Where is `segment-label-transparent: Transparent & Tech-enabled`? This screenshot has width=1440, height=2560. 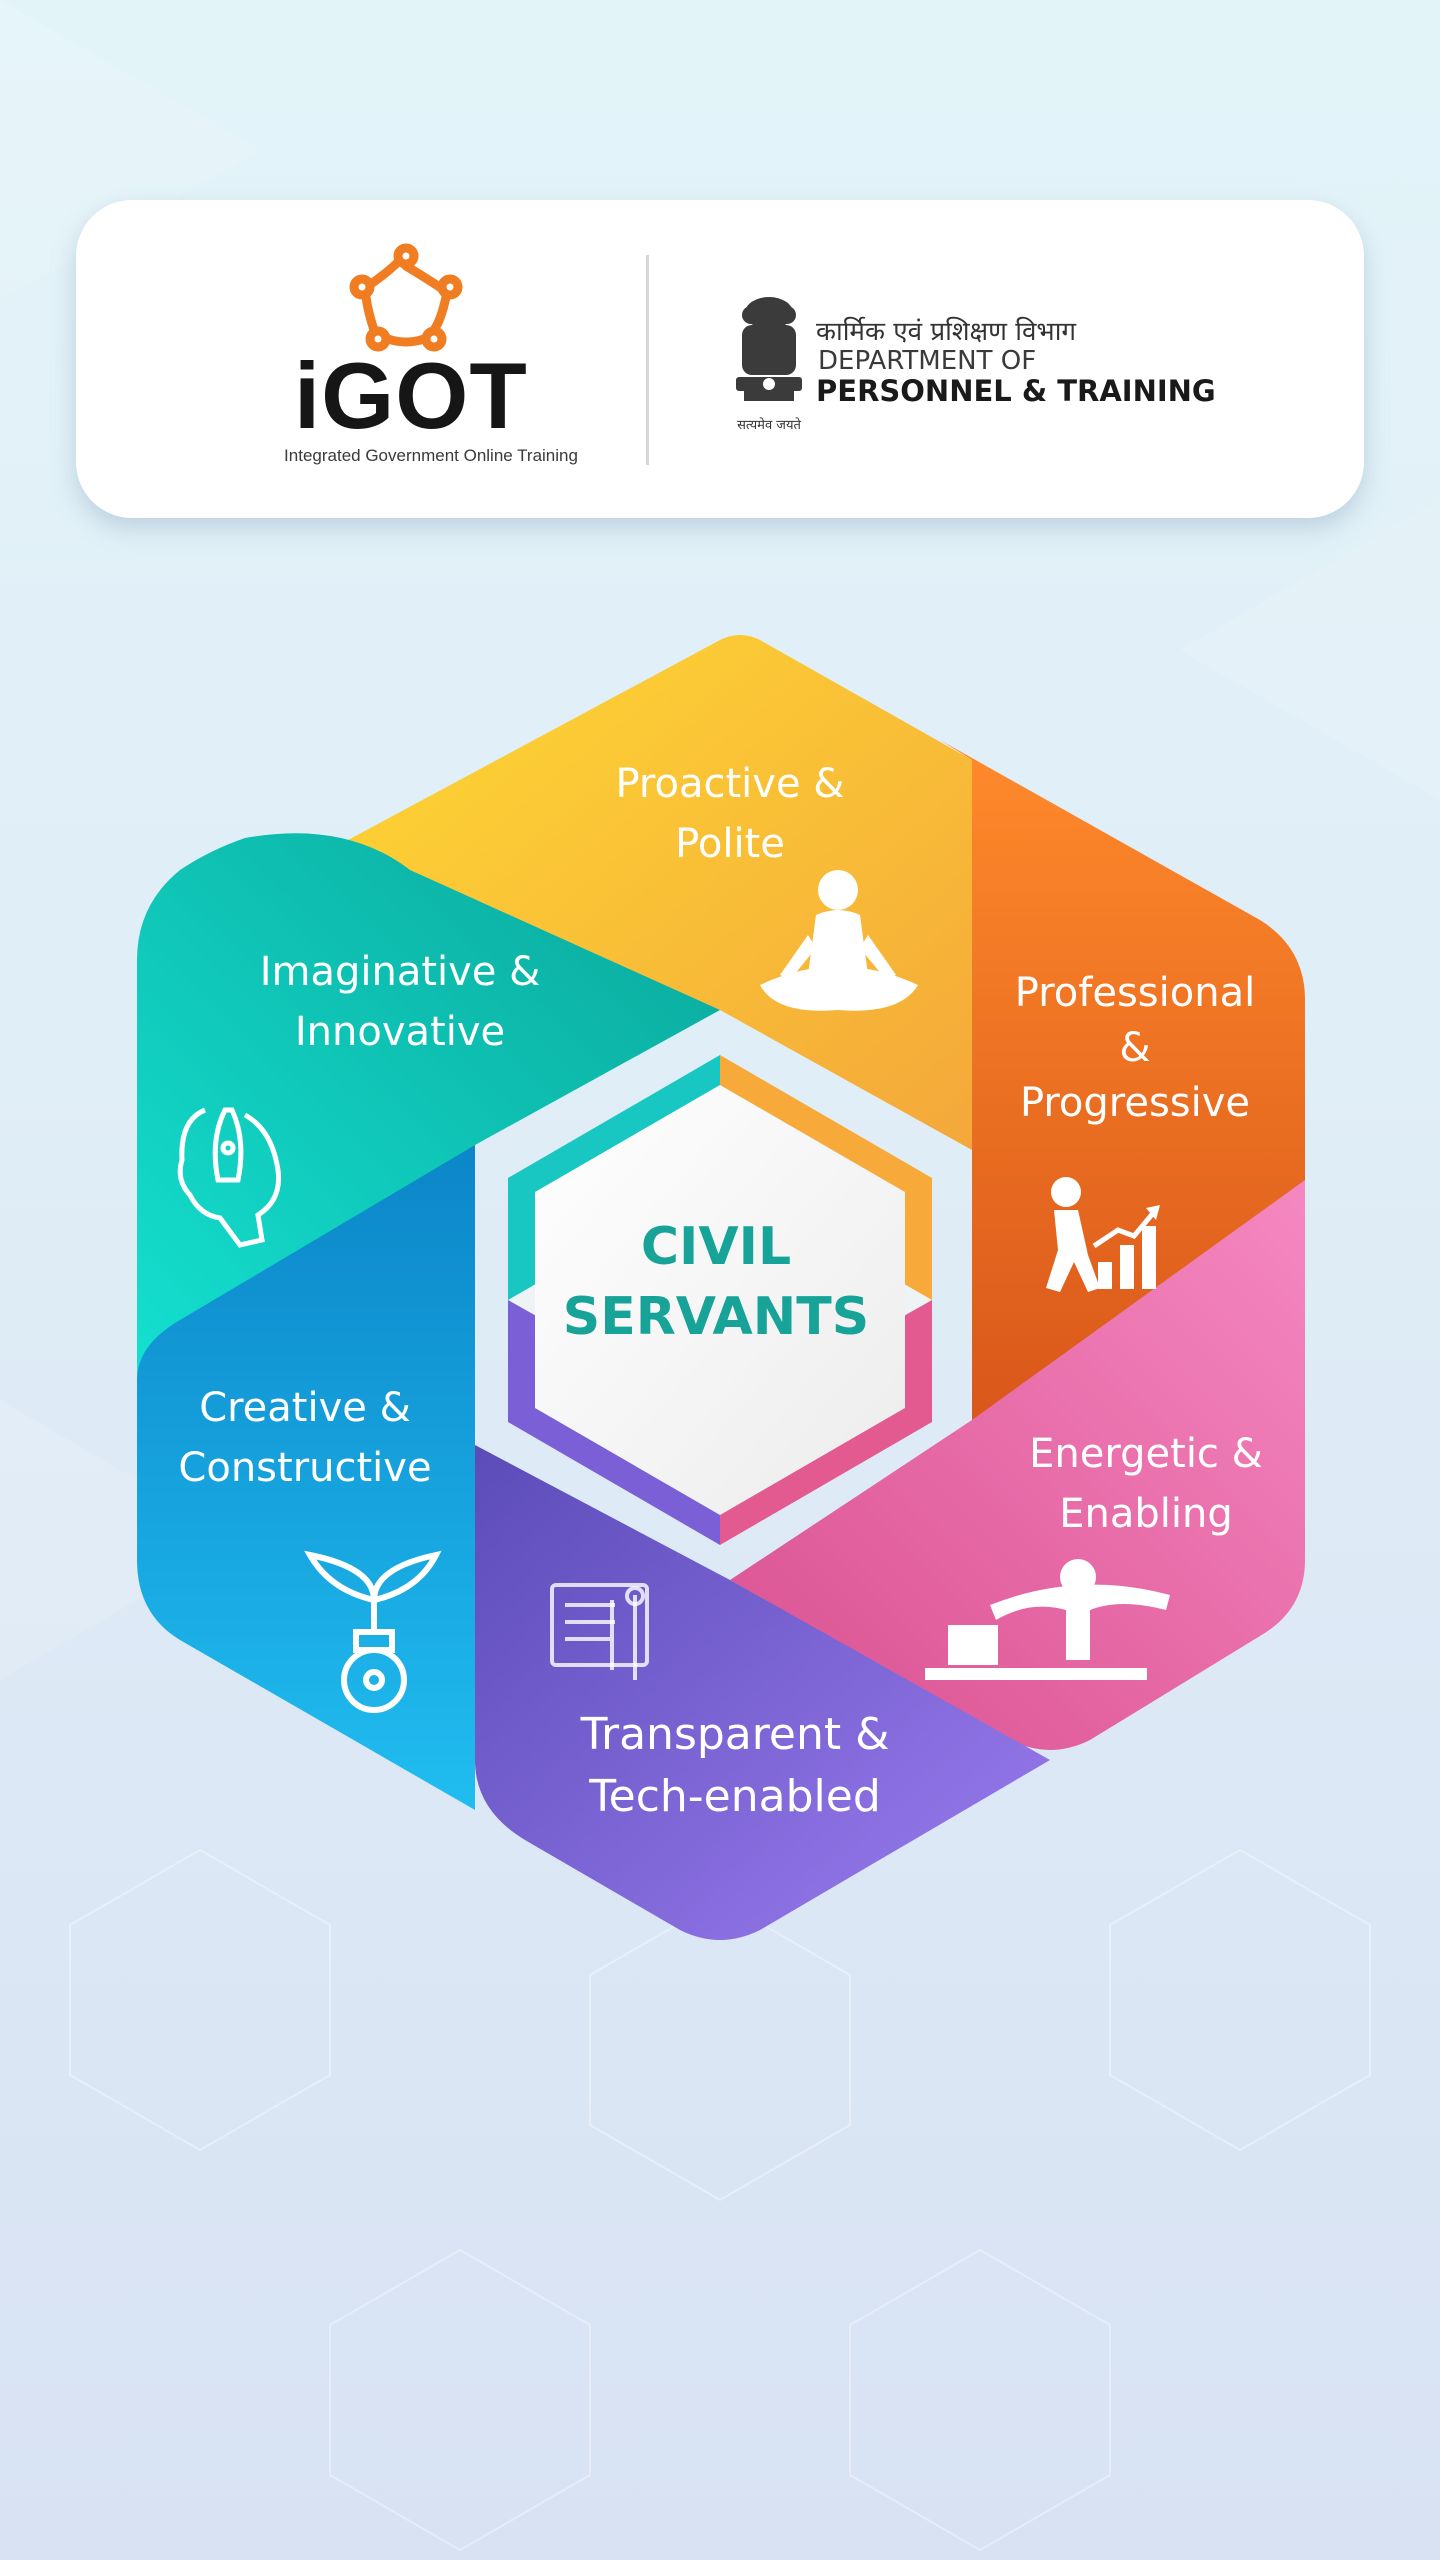
segment-label-transparent: Transparent & Tech-enabled is located at coordinates (735, 1766).